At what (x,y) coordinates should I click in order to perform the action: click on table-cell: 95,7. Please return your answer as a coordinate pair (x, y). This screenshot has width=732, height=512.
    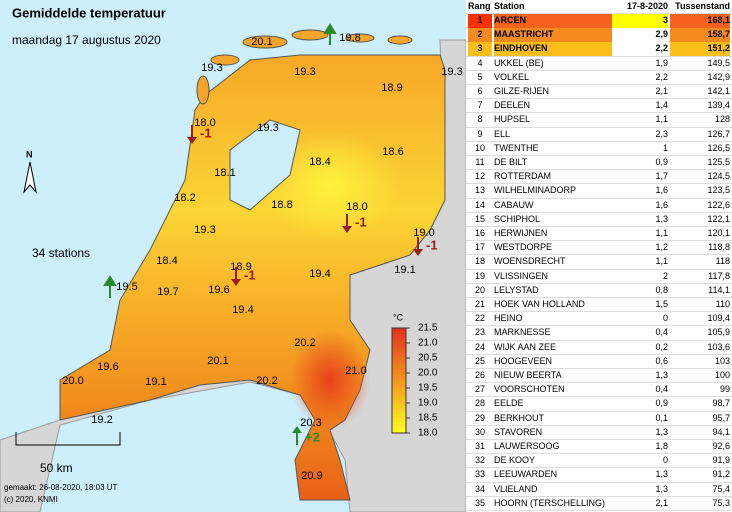
    Looking at the image, I should click on (721, 417).